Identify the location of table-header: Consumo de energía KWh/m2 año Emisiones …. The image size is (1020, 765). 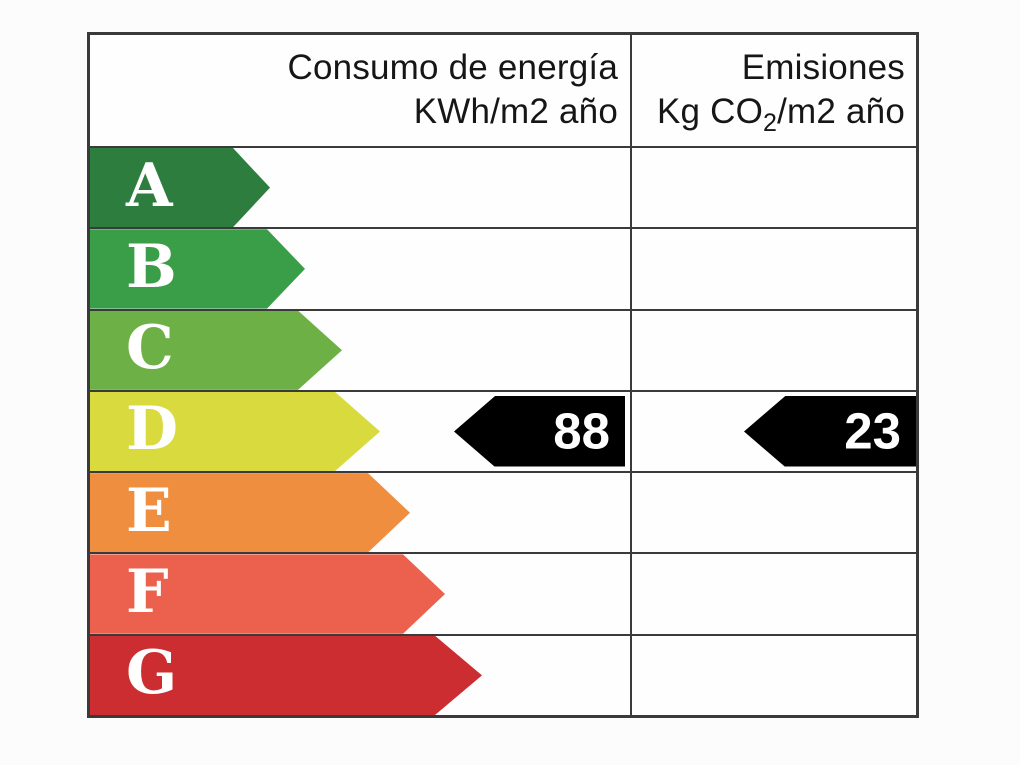
(503, 91).